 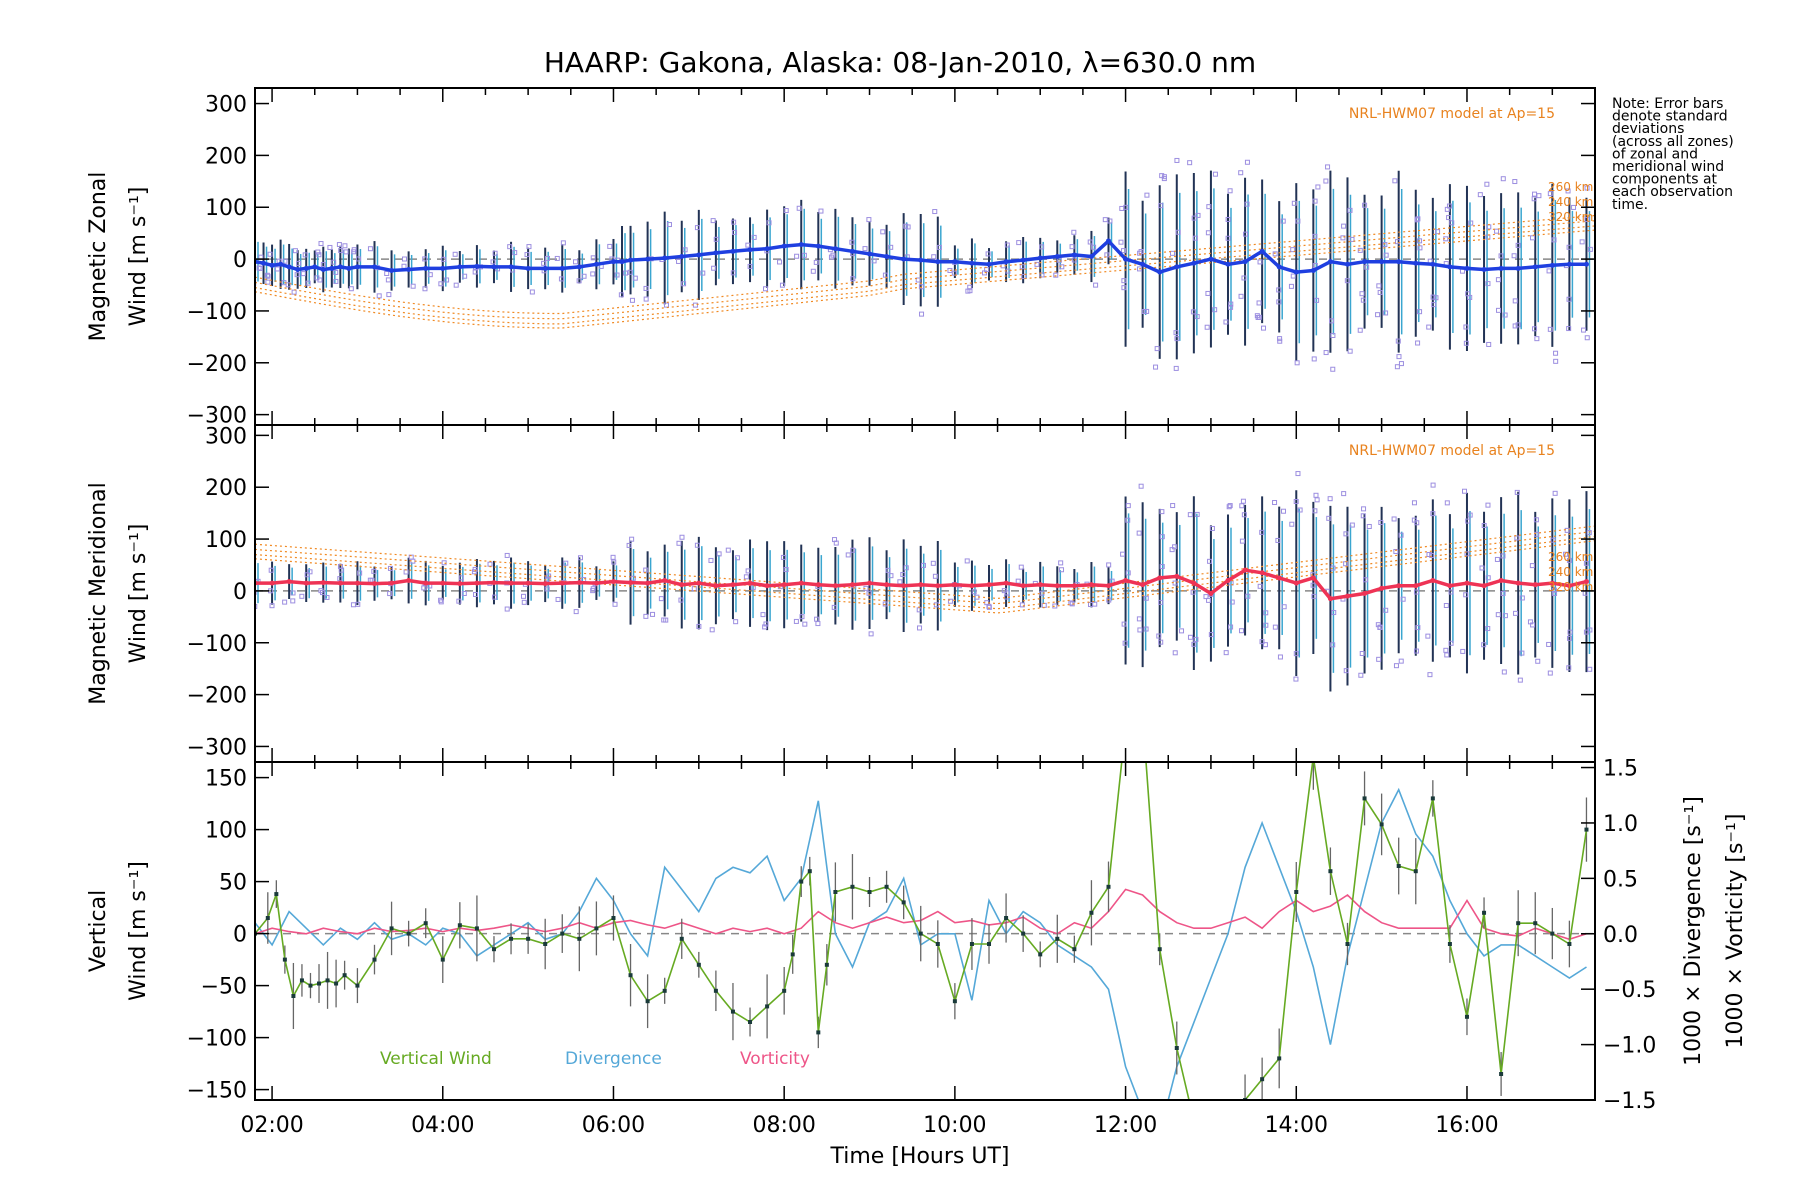 What do you see at coordinates (1620, 824) in the screenshot?
I see `y2-tick-label: 1.0` at bounding box center [1620, 824].